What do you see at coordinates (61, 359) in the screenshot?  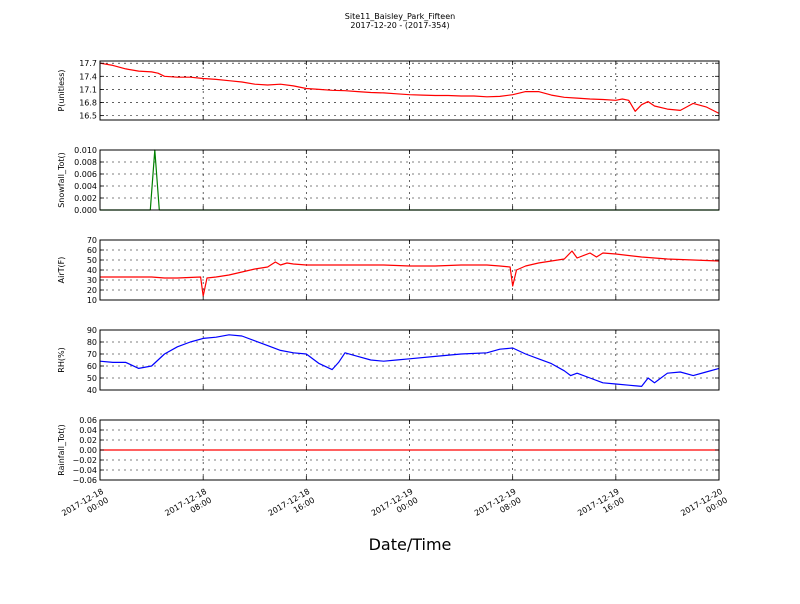 I see `y-axis-label: RH(%)` at bounding box center [61, 359].